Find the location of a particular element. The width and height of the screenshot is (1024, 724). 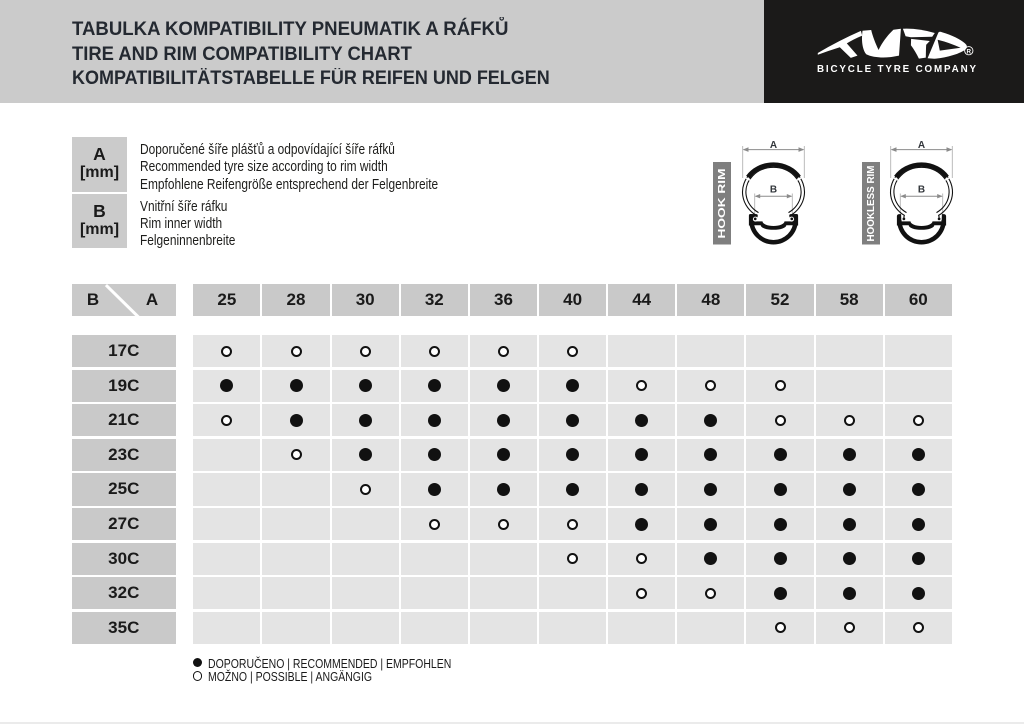

svg-text: HOOK RIM is located at coordinates (722, 204).